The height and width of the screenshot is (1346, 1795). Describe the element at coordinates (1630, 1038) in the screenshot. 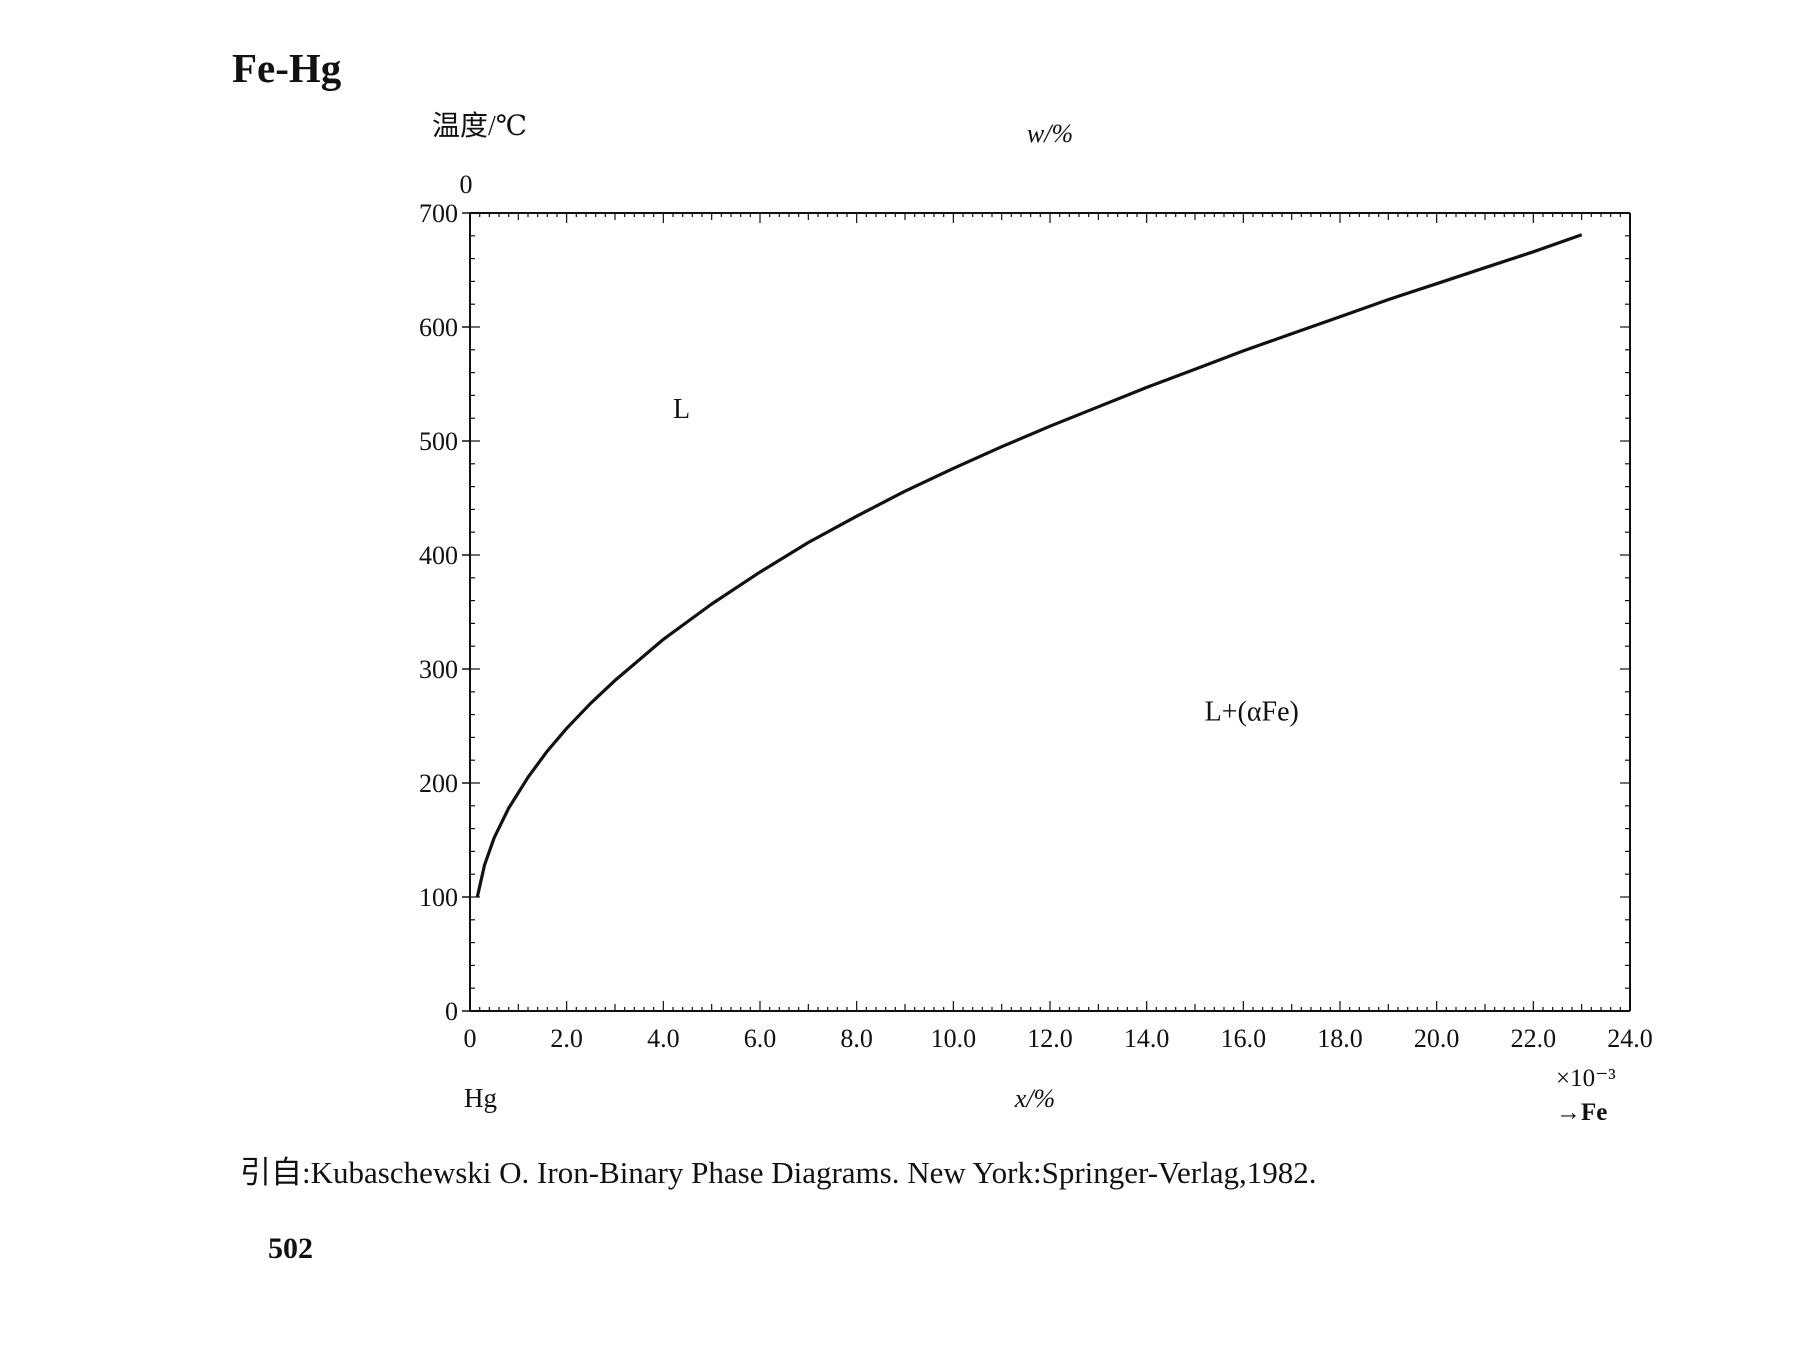

I see `x-tick-label: 24.0` at that location.